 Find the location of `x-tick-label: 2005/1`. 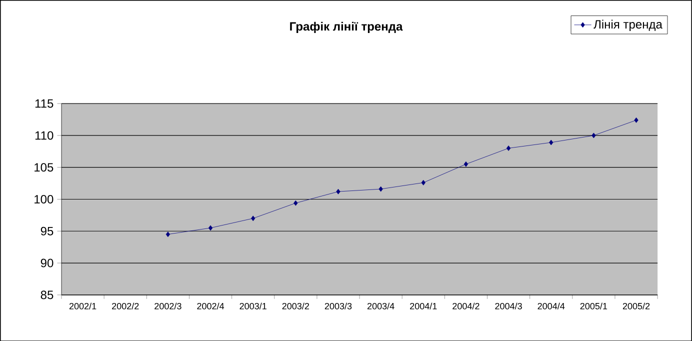

x-tick-label: 2005/1 is located at coordinates (594, 306).